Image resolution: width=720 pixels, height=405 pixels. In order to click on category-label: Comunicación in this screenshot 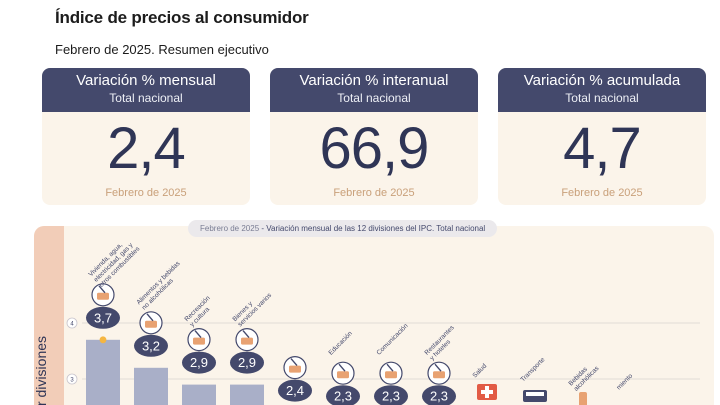, I will do `click(392, 339)`.